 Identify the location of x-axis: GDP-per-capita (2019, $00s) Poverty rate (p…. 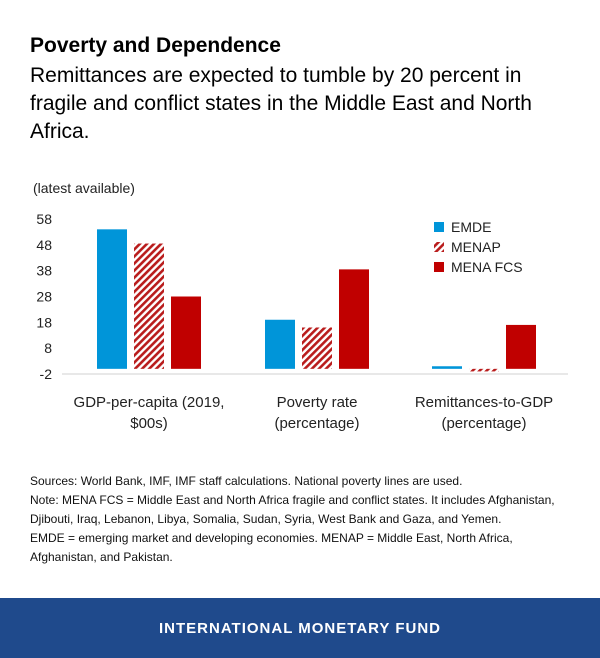
(314, 413).